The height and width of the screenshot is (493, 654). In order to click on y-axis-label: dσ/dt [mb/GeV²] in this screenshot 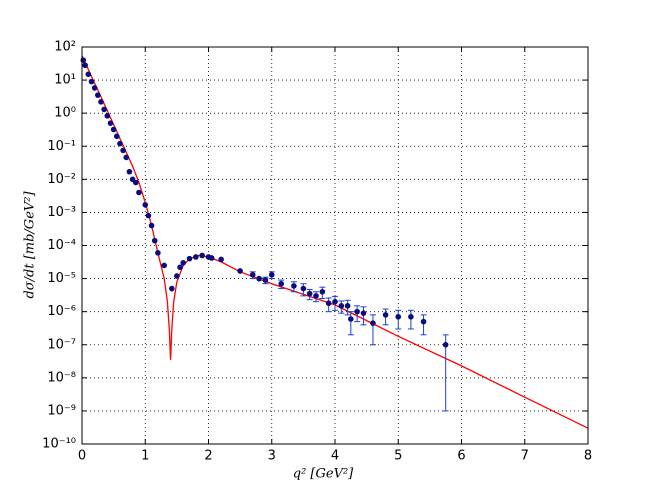, I will do `click(30, 245)`.